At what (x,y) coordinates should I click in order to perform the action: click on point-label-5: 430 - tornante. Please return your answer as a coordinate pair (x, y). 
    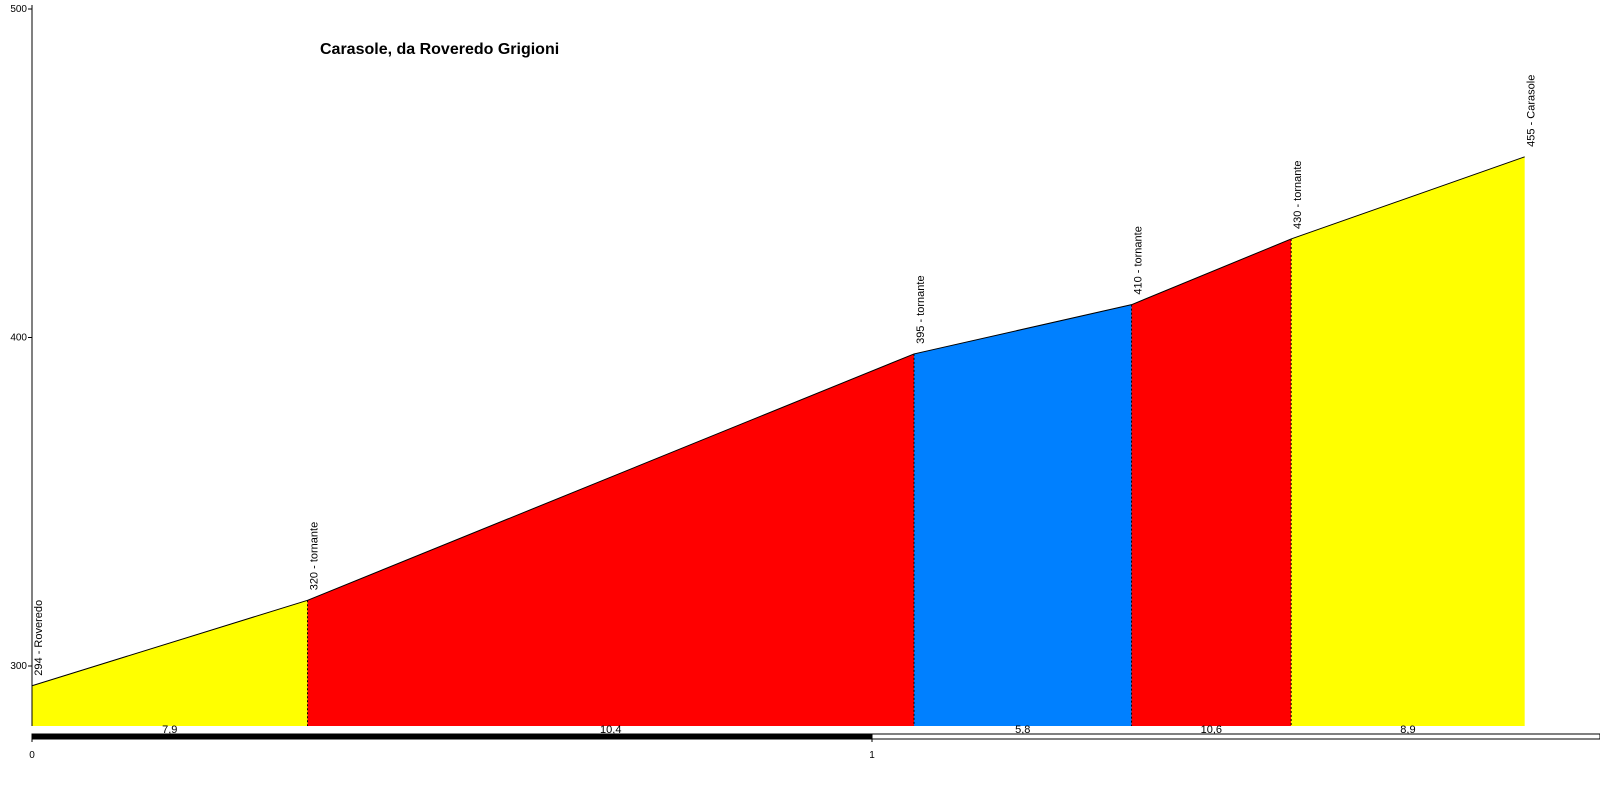
    Looking at the image, I should click on (1298, 194).